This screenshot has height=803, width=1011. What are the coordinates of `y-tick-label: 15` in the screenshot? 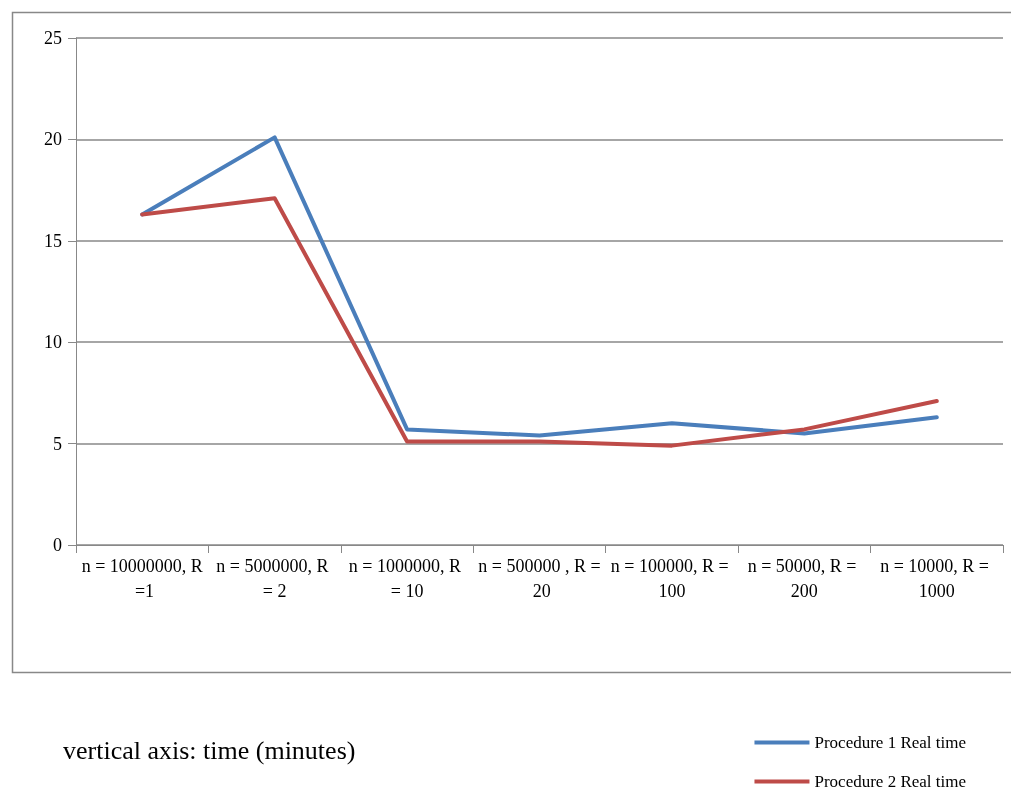 It's located at (53, 240).